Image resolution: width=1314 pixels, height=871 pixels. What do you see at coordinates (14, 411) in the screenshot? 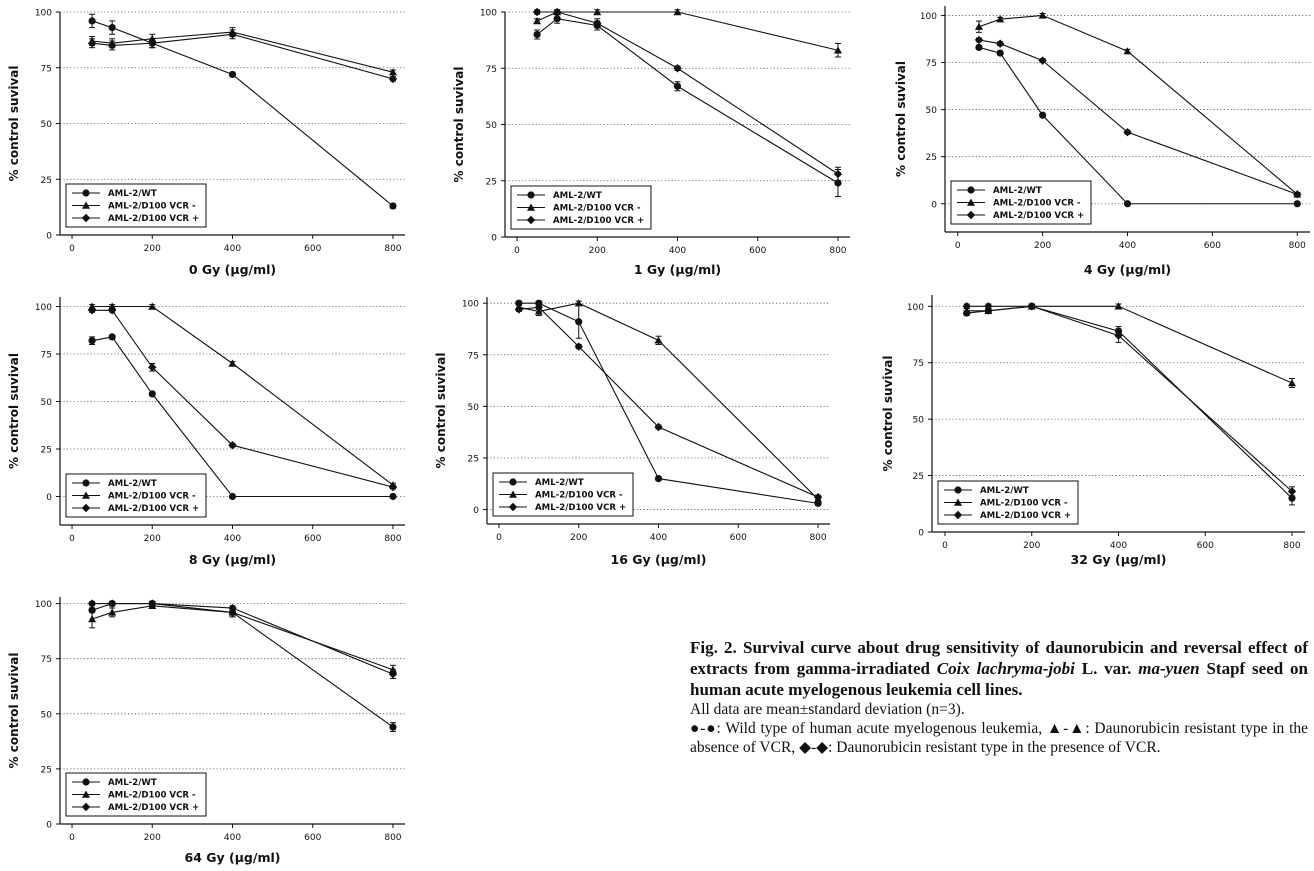
I see `y-axis-title: % control suvival` at bounding box center [14, 411].